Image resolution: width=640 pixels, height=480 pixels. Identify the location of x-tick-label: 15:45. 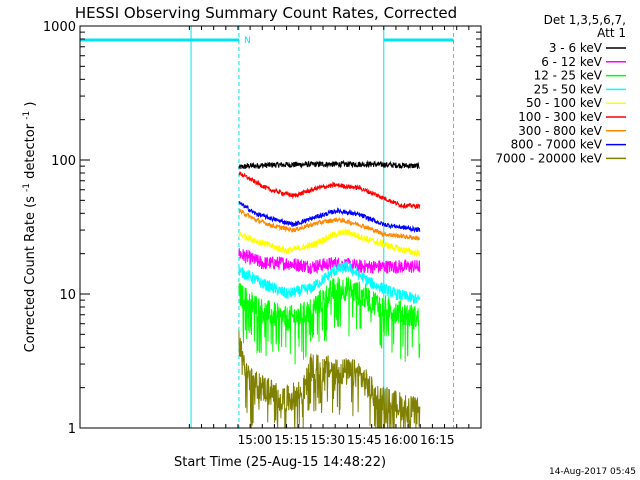
(364, 440).